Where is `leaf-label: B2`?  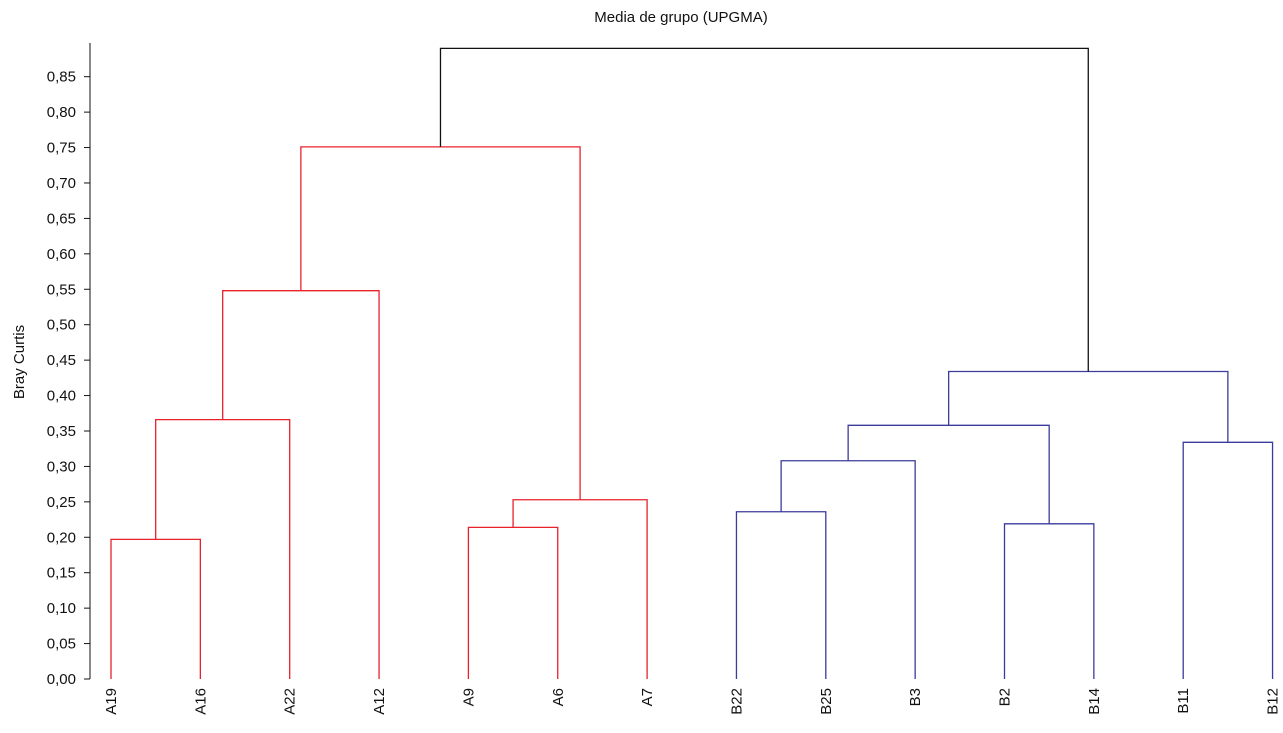 leaf-label: B2 is located at coordinates (1005, 697).